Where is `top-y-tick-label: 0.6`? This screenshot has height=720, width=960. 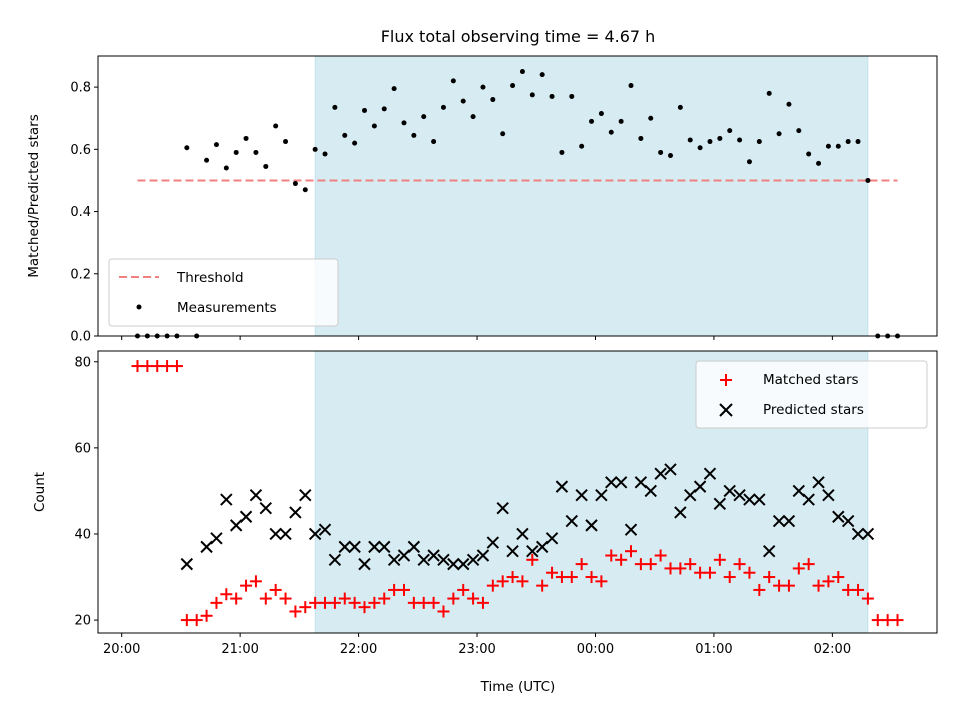
top-y-tick-label: 0.6 is located at coordinates (80, 150).